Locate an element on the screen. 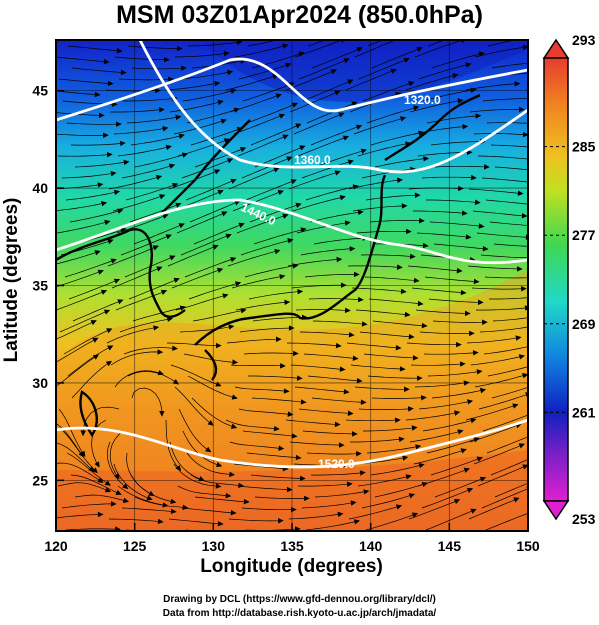  colorbar-bottom-arrow is located at coordinates (556, 510).